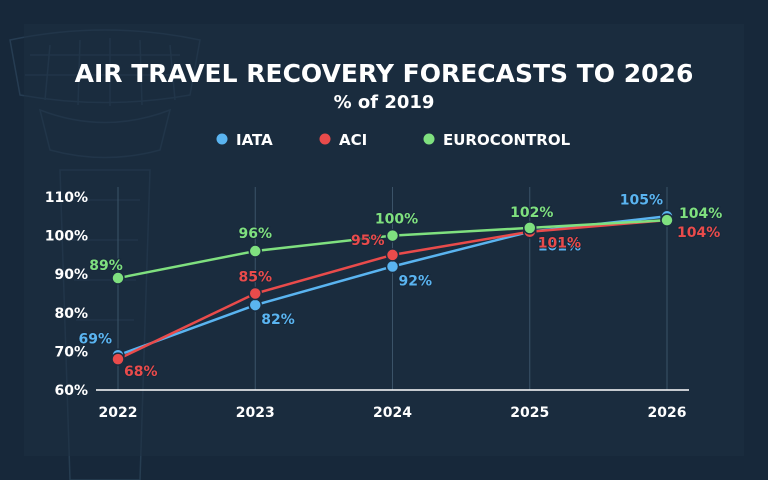  What do you see at coordinates (353, 140) in the screenshot?
I see `legend-label: ACI` at bounding box center [353, 140].